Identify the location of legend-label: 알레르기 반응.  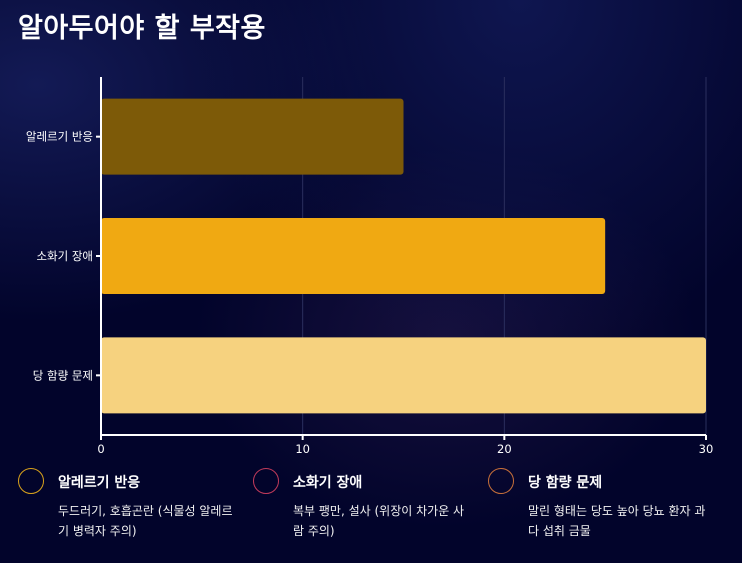
(99, 483).